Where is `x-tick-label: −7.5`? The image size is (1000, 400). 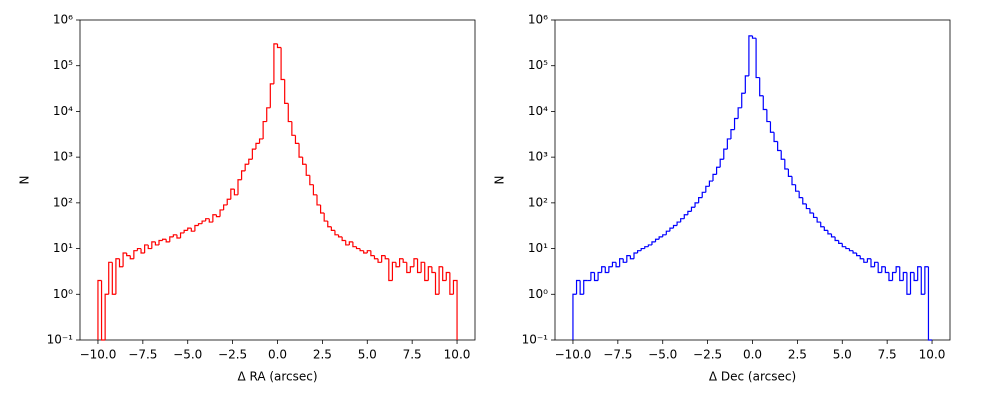 x-tick-label: −7.5 is located at coordinates (142, 355).